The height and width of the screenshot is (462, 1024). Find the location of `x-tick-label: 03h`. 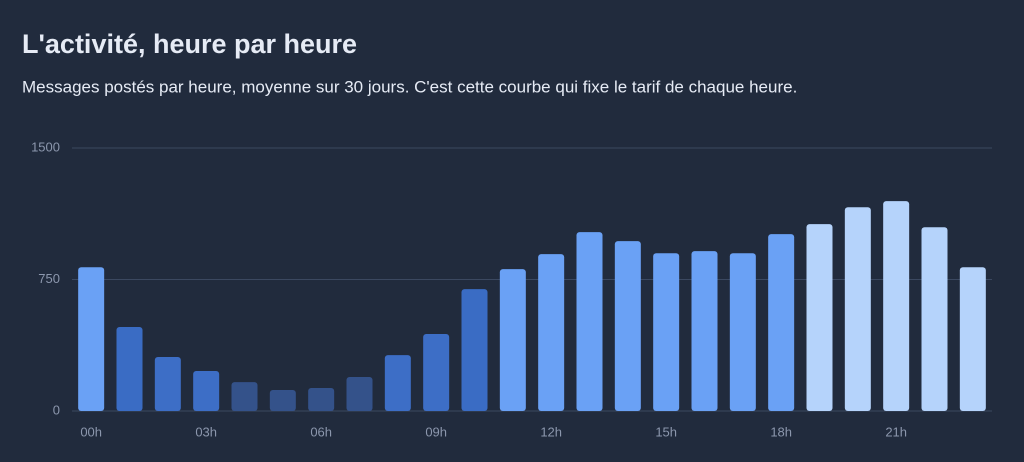

x-tick-label: 03h is located at coordinates (206, 431).